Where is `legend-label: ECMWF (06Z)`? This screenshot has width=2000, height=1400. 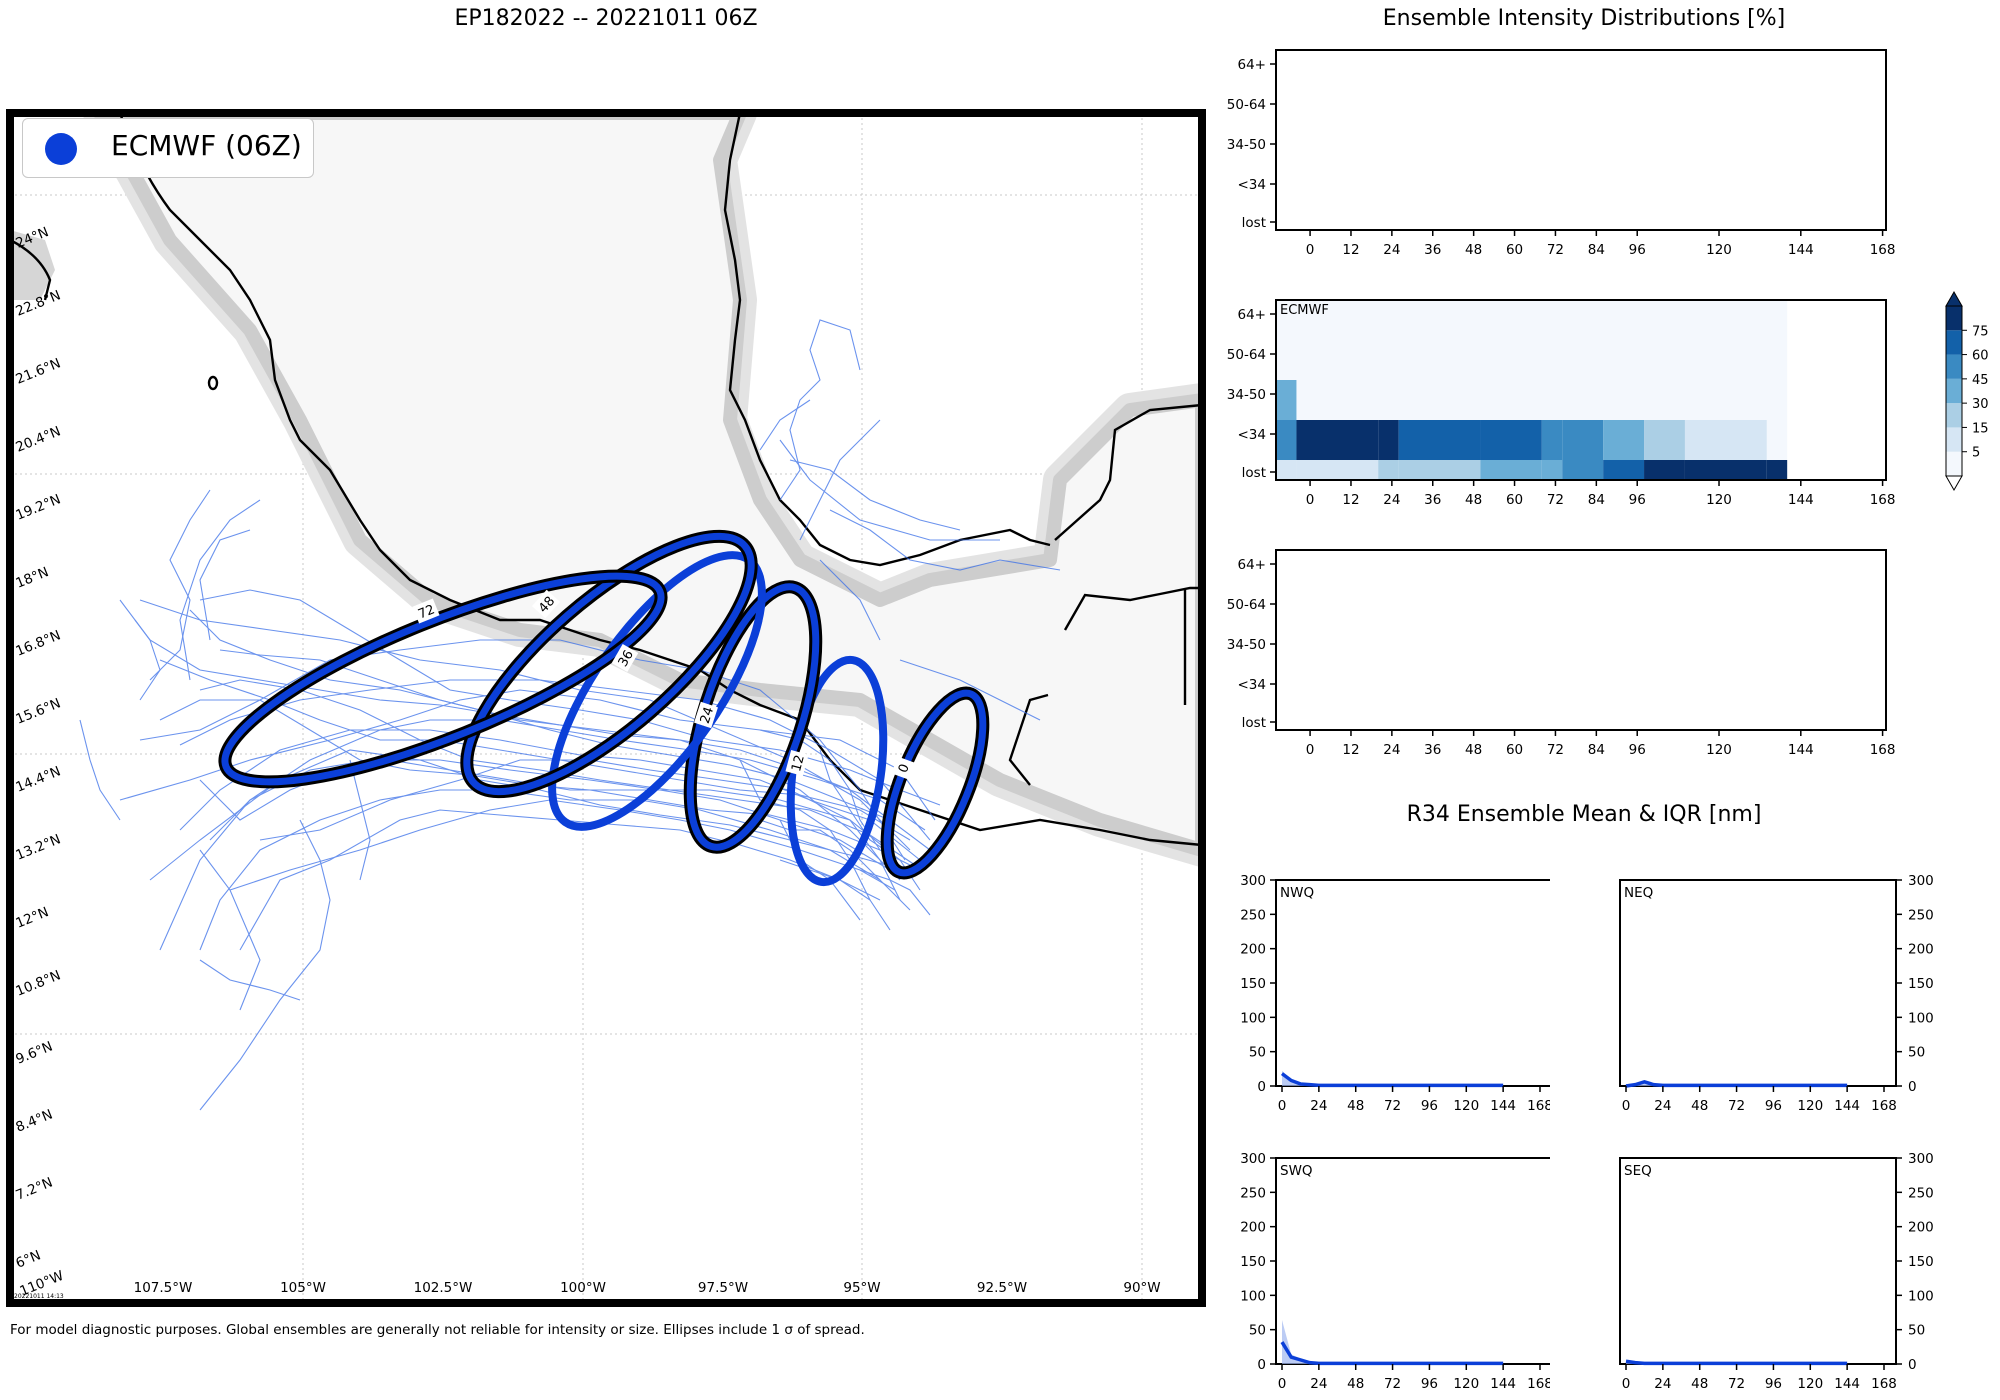 legend-label: ECMWF (06Z) is located at coordinates (206, 145).